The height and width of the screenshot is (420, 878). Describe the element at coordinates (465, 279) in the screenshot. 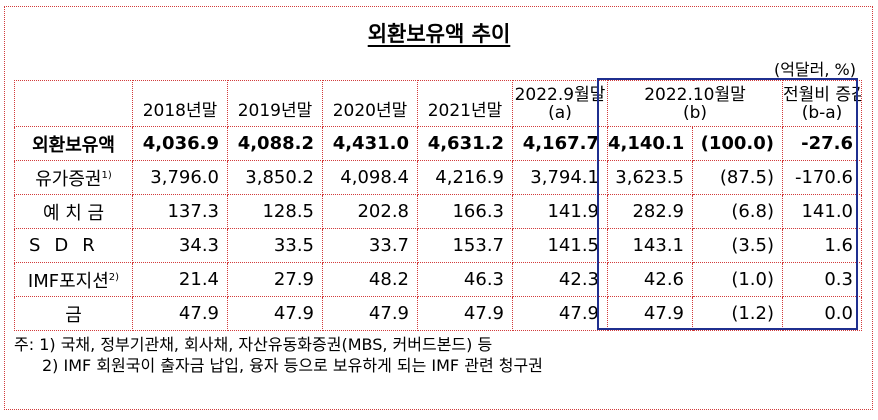

I see `cell: 46.3` at that location.